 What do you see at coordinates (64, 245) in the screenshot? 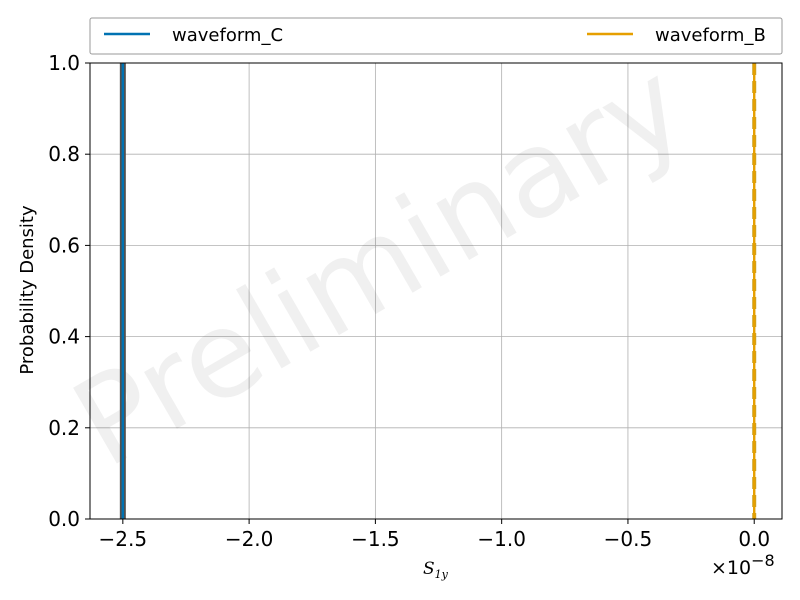
I see `y-tick-label: 0.6` at bounding box center [64, 245].